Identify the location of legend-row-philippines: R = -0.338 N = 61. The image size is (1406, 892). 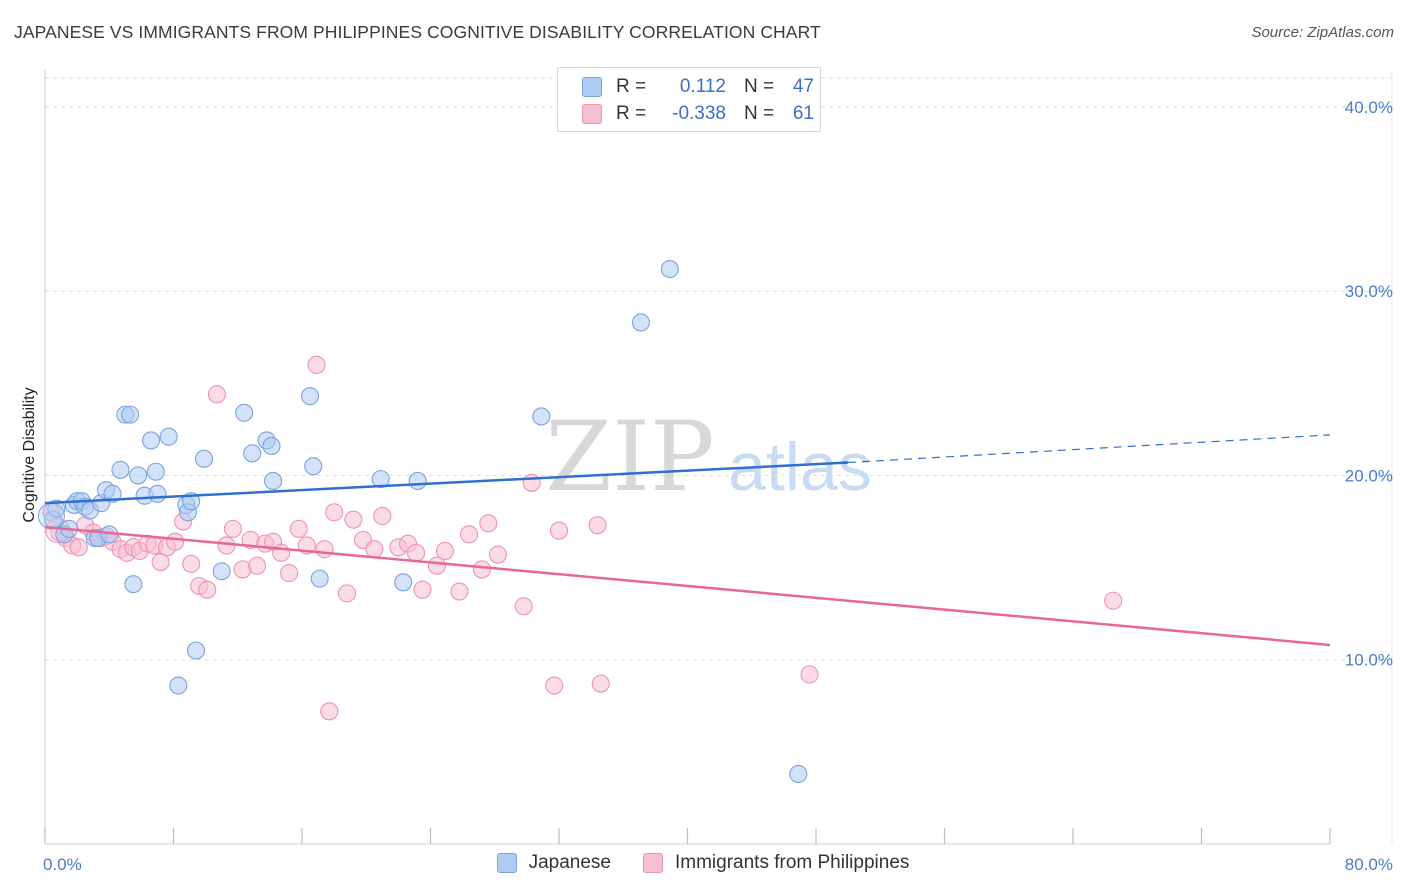
(698, 114).